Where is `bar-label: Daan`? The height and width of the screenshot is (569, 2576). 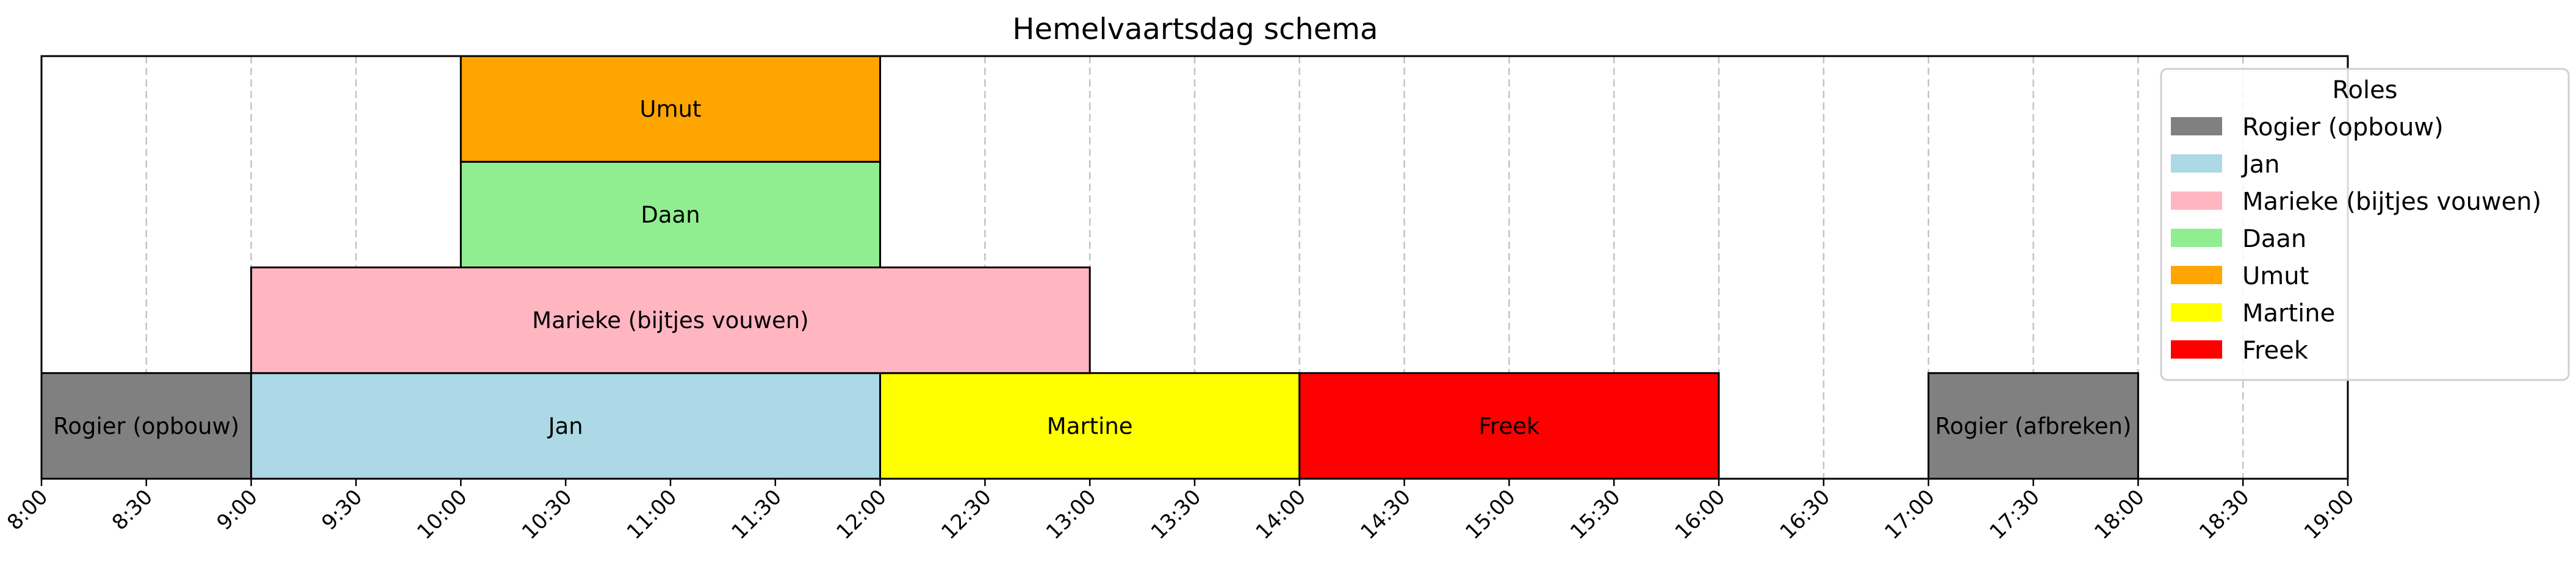
bar-label: Daan is located at coordinates (670, 215).